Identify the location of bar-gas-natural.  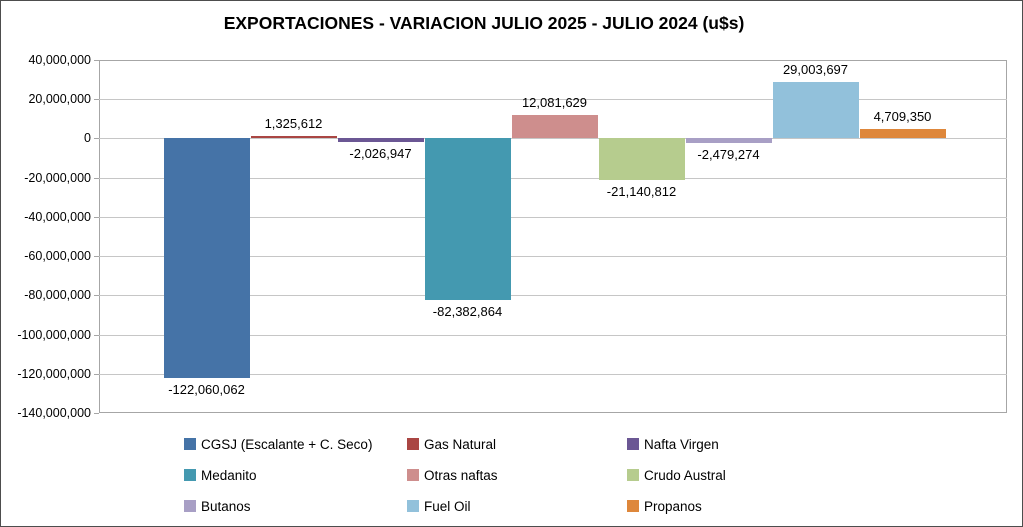
(293, 137).